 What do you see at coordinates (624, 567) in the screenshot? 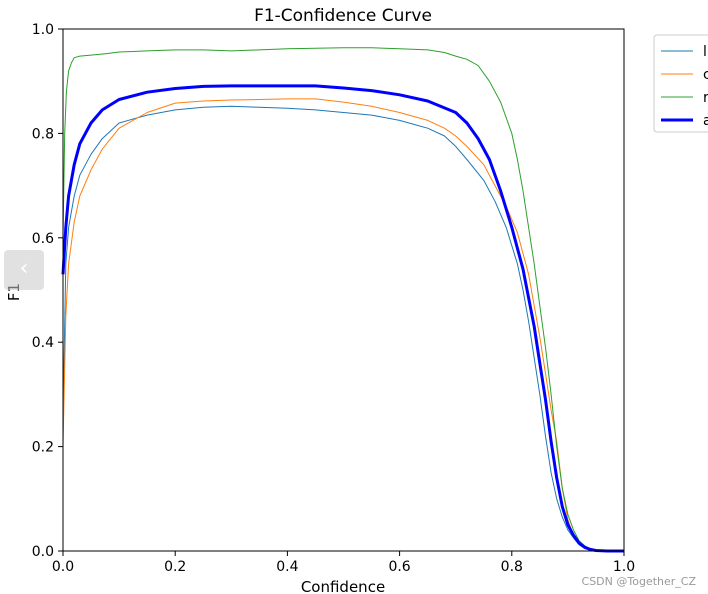
I see `x-tick-label: 1.0` at bounding box center [624, 567].